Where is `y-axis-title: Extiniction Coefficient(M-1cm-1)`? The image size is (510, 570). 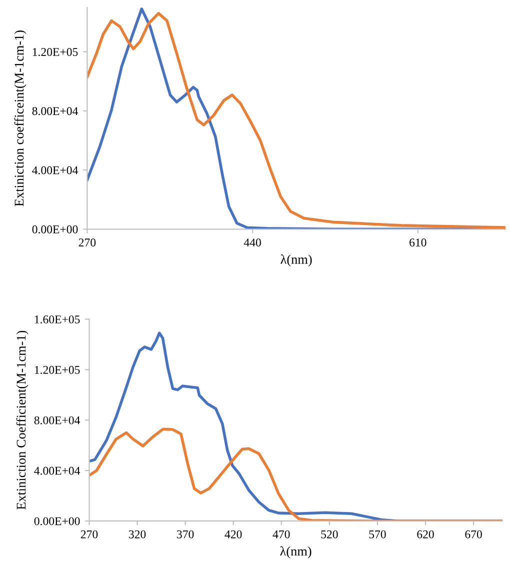
y-axis-title: Extiniction Coefficient(M-1cm-1) is located at coordinates (22, 420).